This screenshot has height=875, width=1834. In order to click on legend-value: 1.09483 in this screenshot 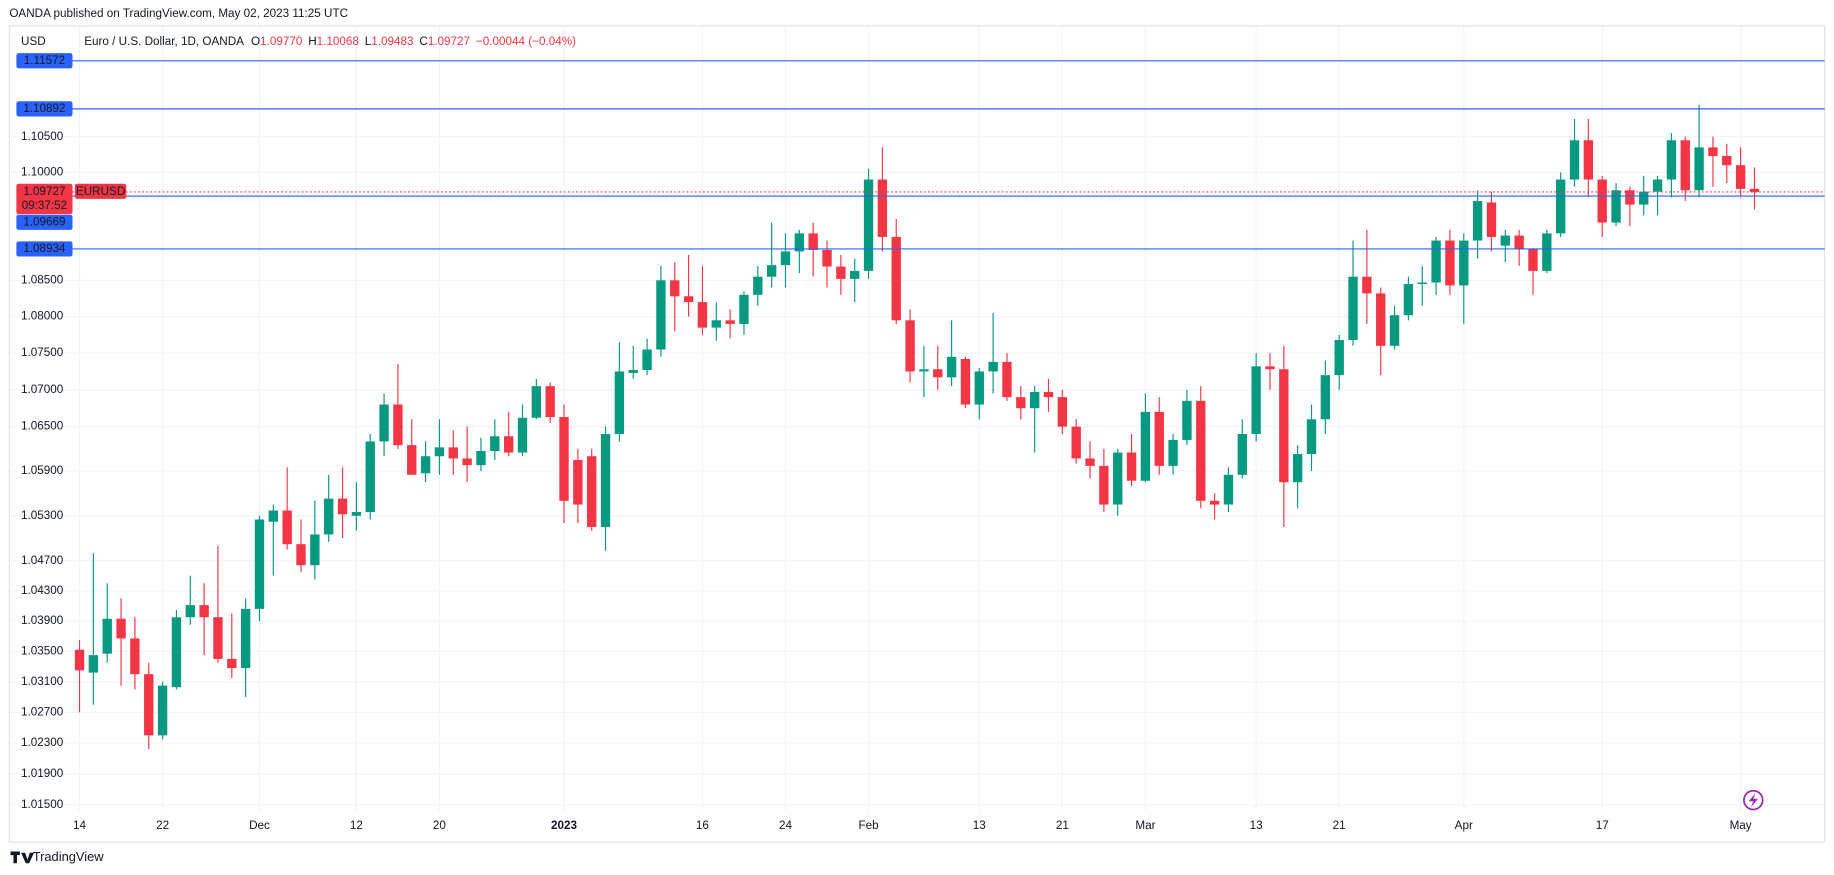, I will do `click(392, 41)`.